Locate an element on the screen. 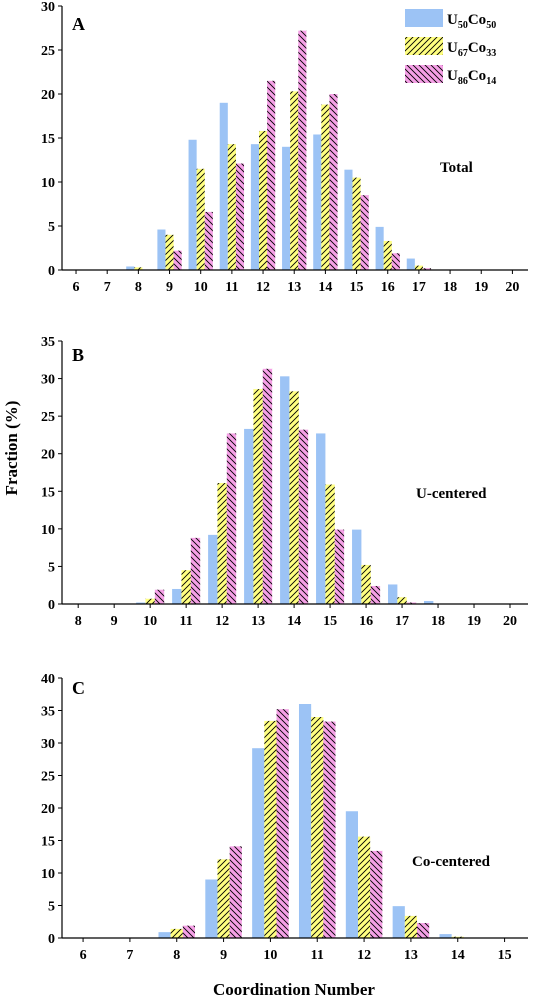  y-tick-label: 35 is located at coordinates (48, 712).